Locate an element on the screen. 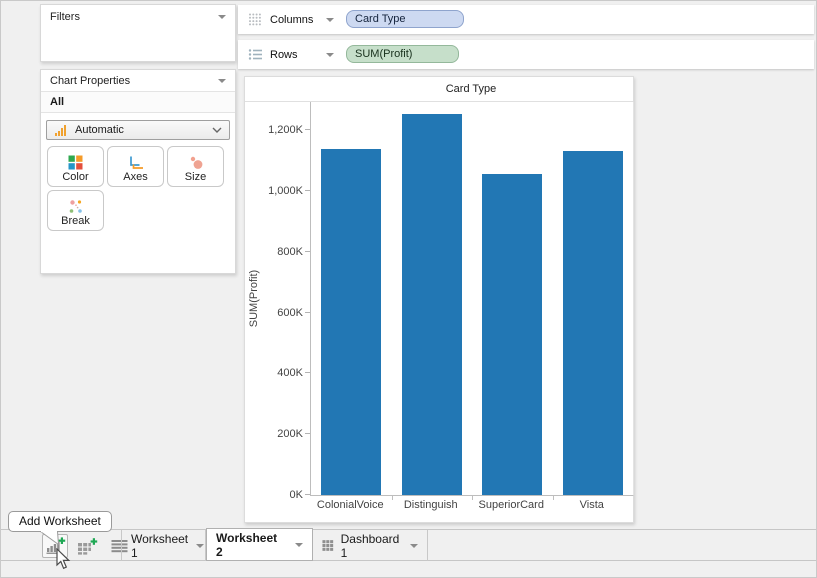  chart-properties-header: Chart Properties is located at coordinates (138, 81).